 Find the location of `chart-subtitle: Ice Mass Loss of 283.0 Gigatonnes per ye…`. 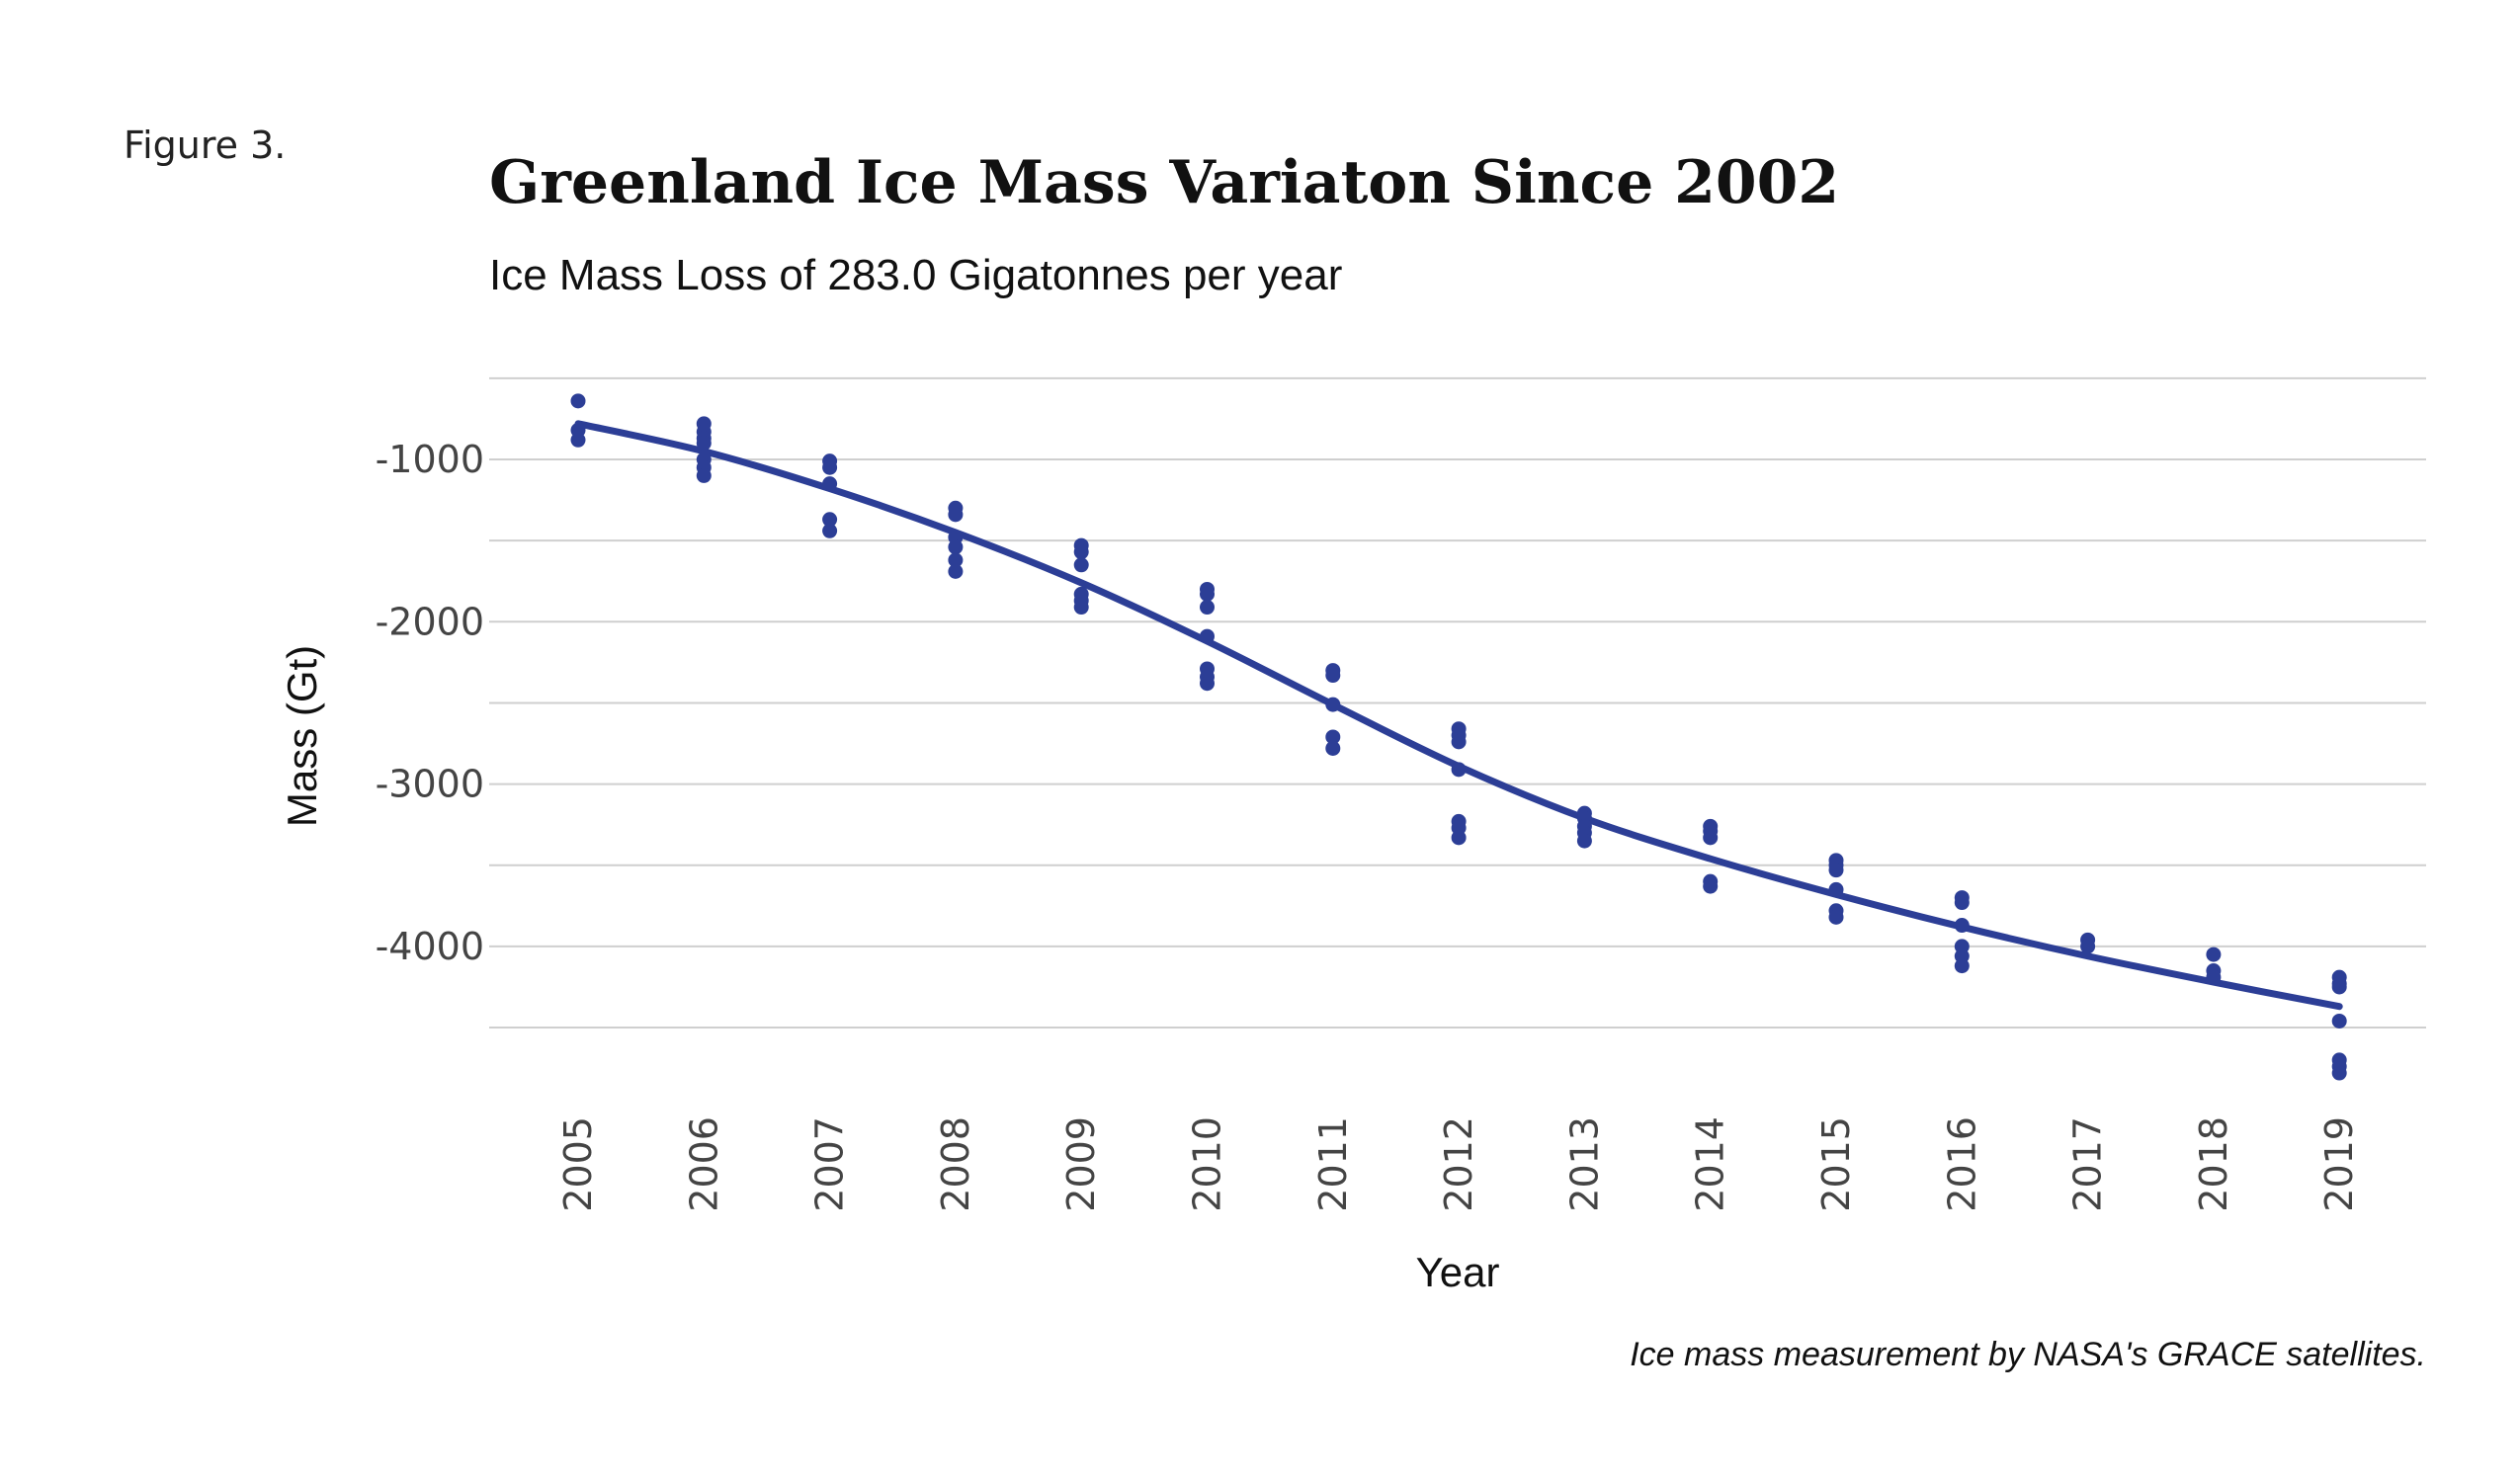

chart-subtitle: Ice Mass Loss of 283.0 Gigatonnes per ye… is located at coordinates (915, 275).